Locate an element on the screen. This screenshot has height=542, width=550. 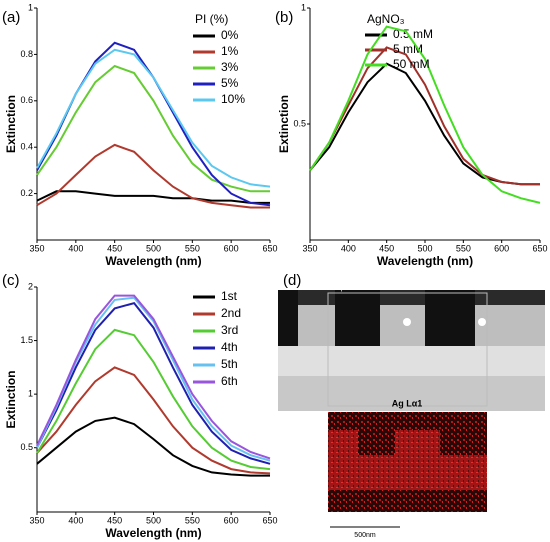
sem-substrate is located at coordinates (411, 393).